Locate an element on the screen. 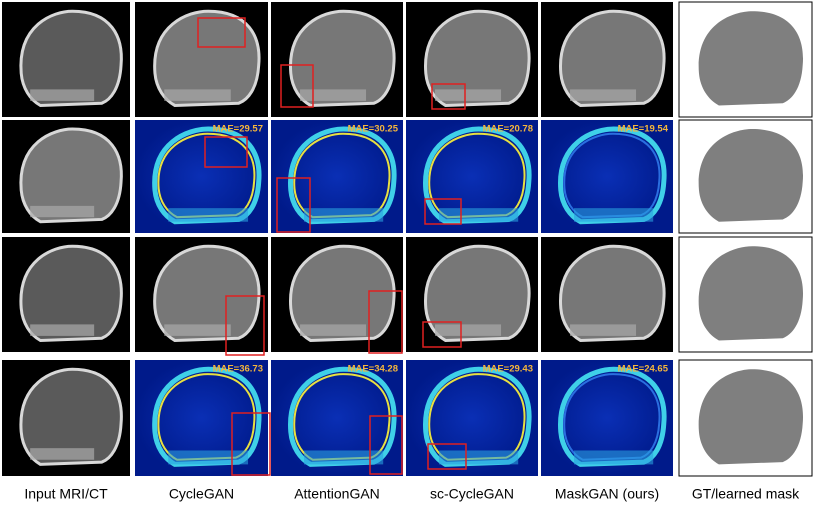 The height and width of the screenshot is (519, 830). mae-label: MAE=24.65 is located at coordinates (643, 369).